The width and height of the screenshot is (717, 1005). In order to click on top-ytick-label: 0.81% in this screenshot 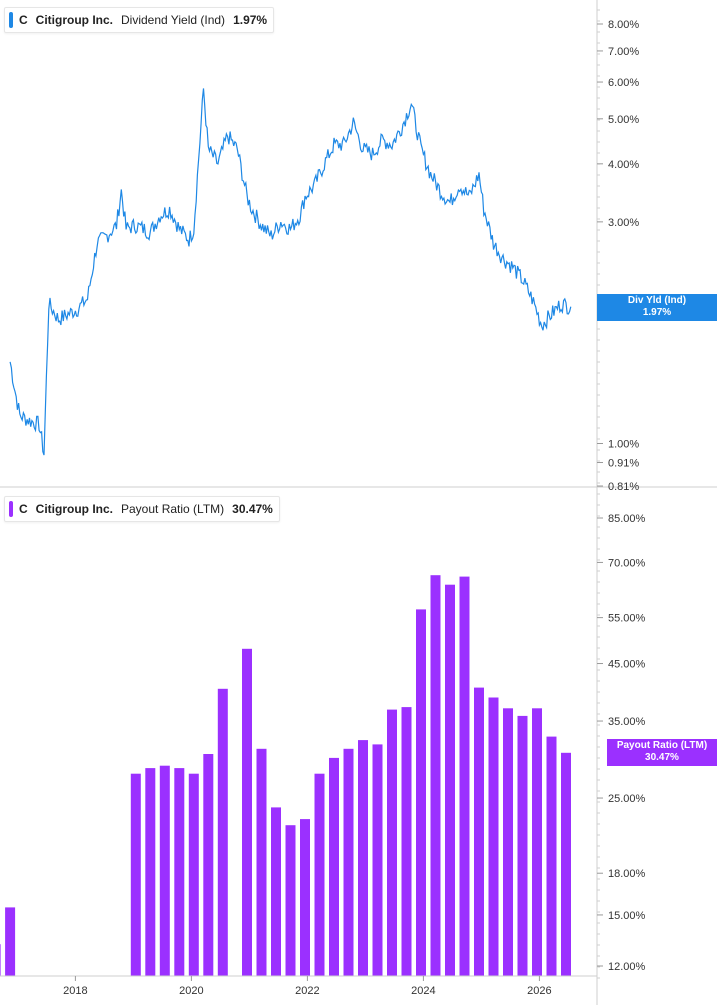, I will do `click(623, 487)`.